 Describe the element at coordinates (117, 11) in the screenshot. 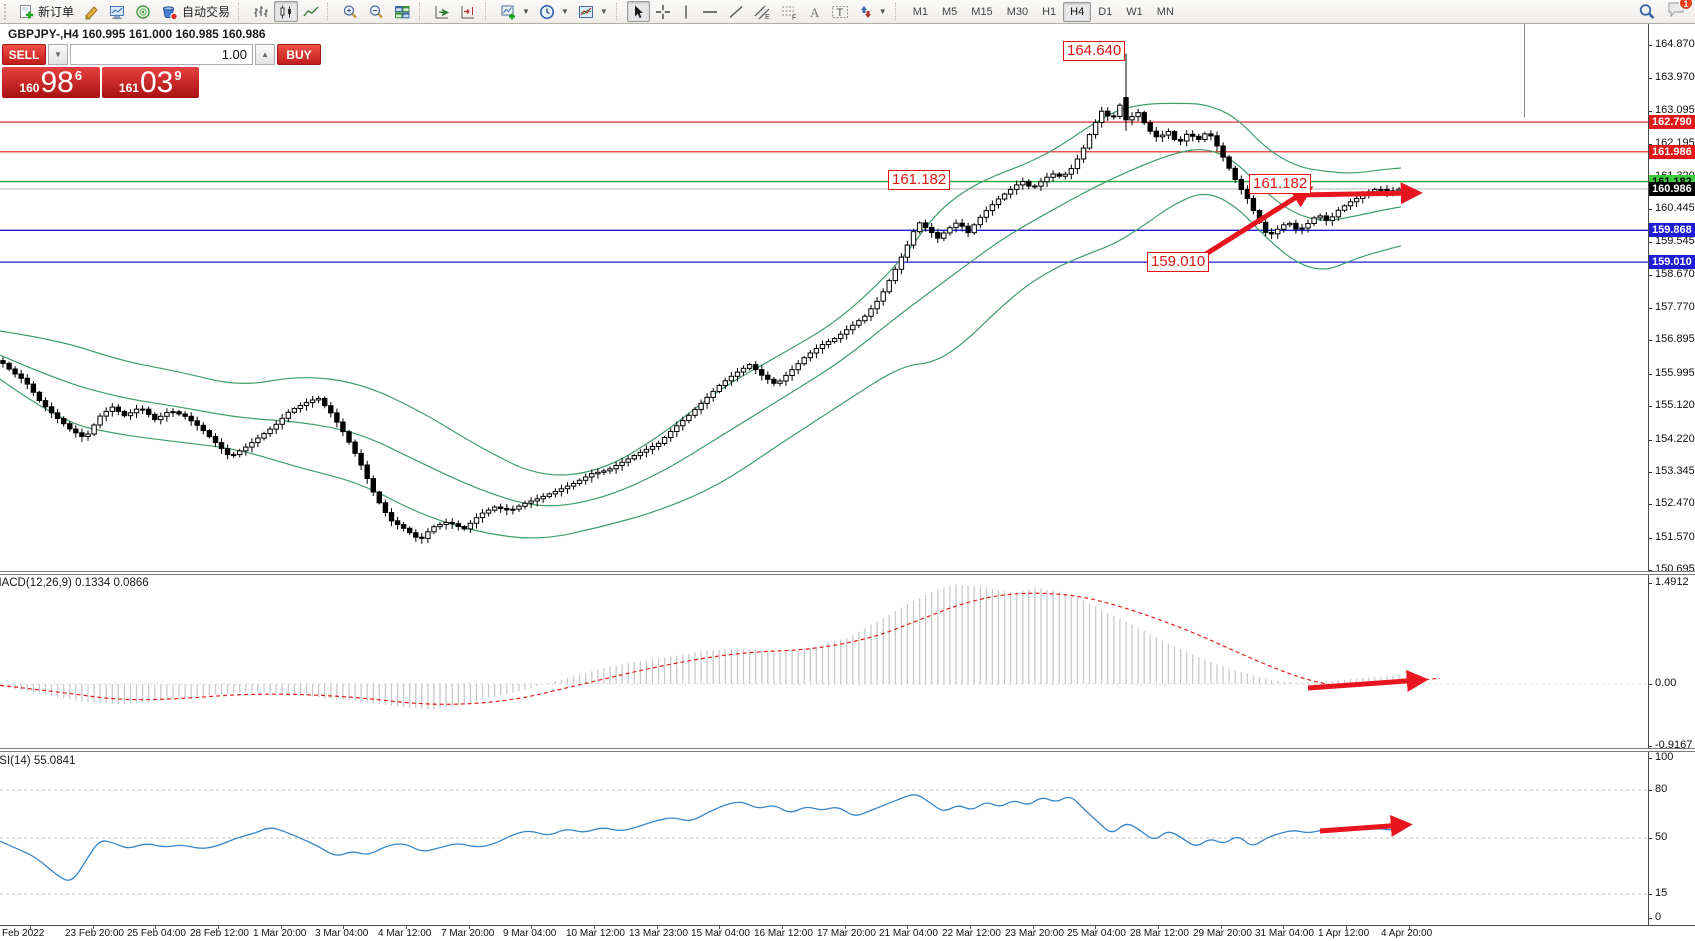

I see `market-watch-button` at that location.